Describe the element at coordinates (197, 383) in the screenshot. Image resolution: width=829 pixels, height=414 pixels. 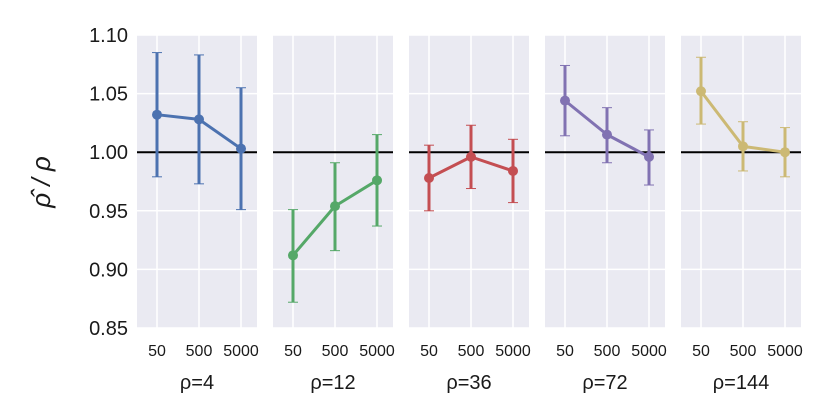
I see `panel-title: ρ=4` at that location.